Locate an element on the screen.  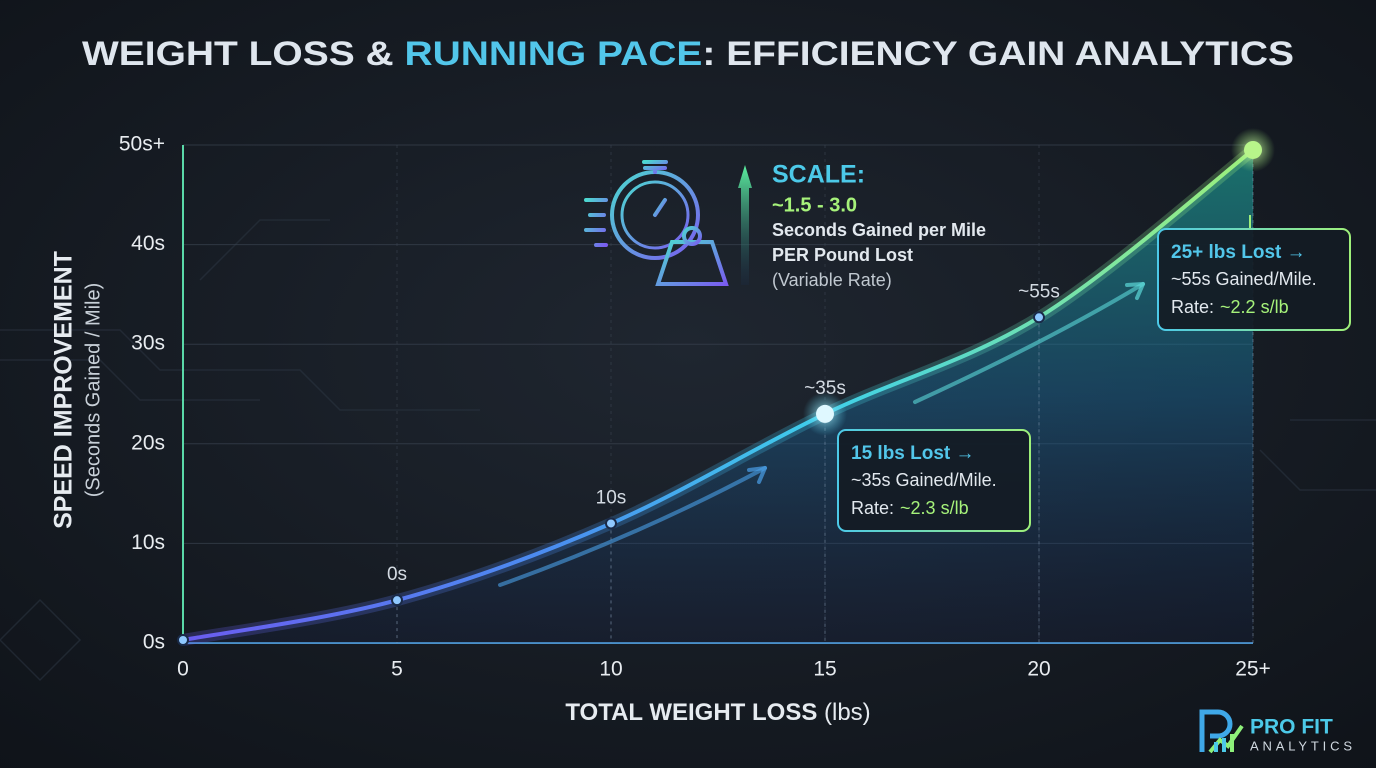
brand-name: PRO FIT is located at coordinates (1291, 727).